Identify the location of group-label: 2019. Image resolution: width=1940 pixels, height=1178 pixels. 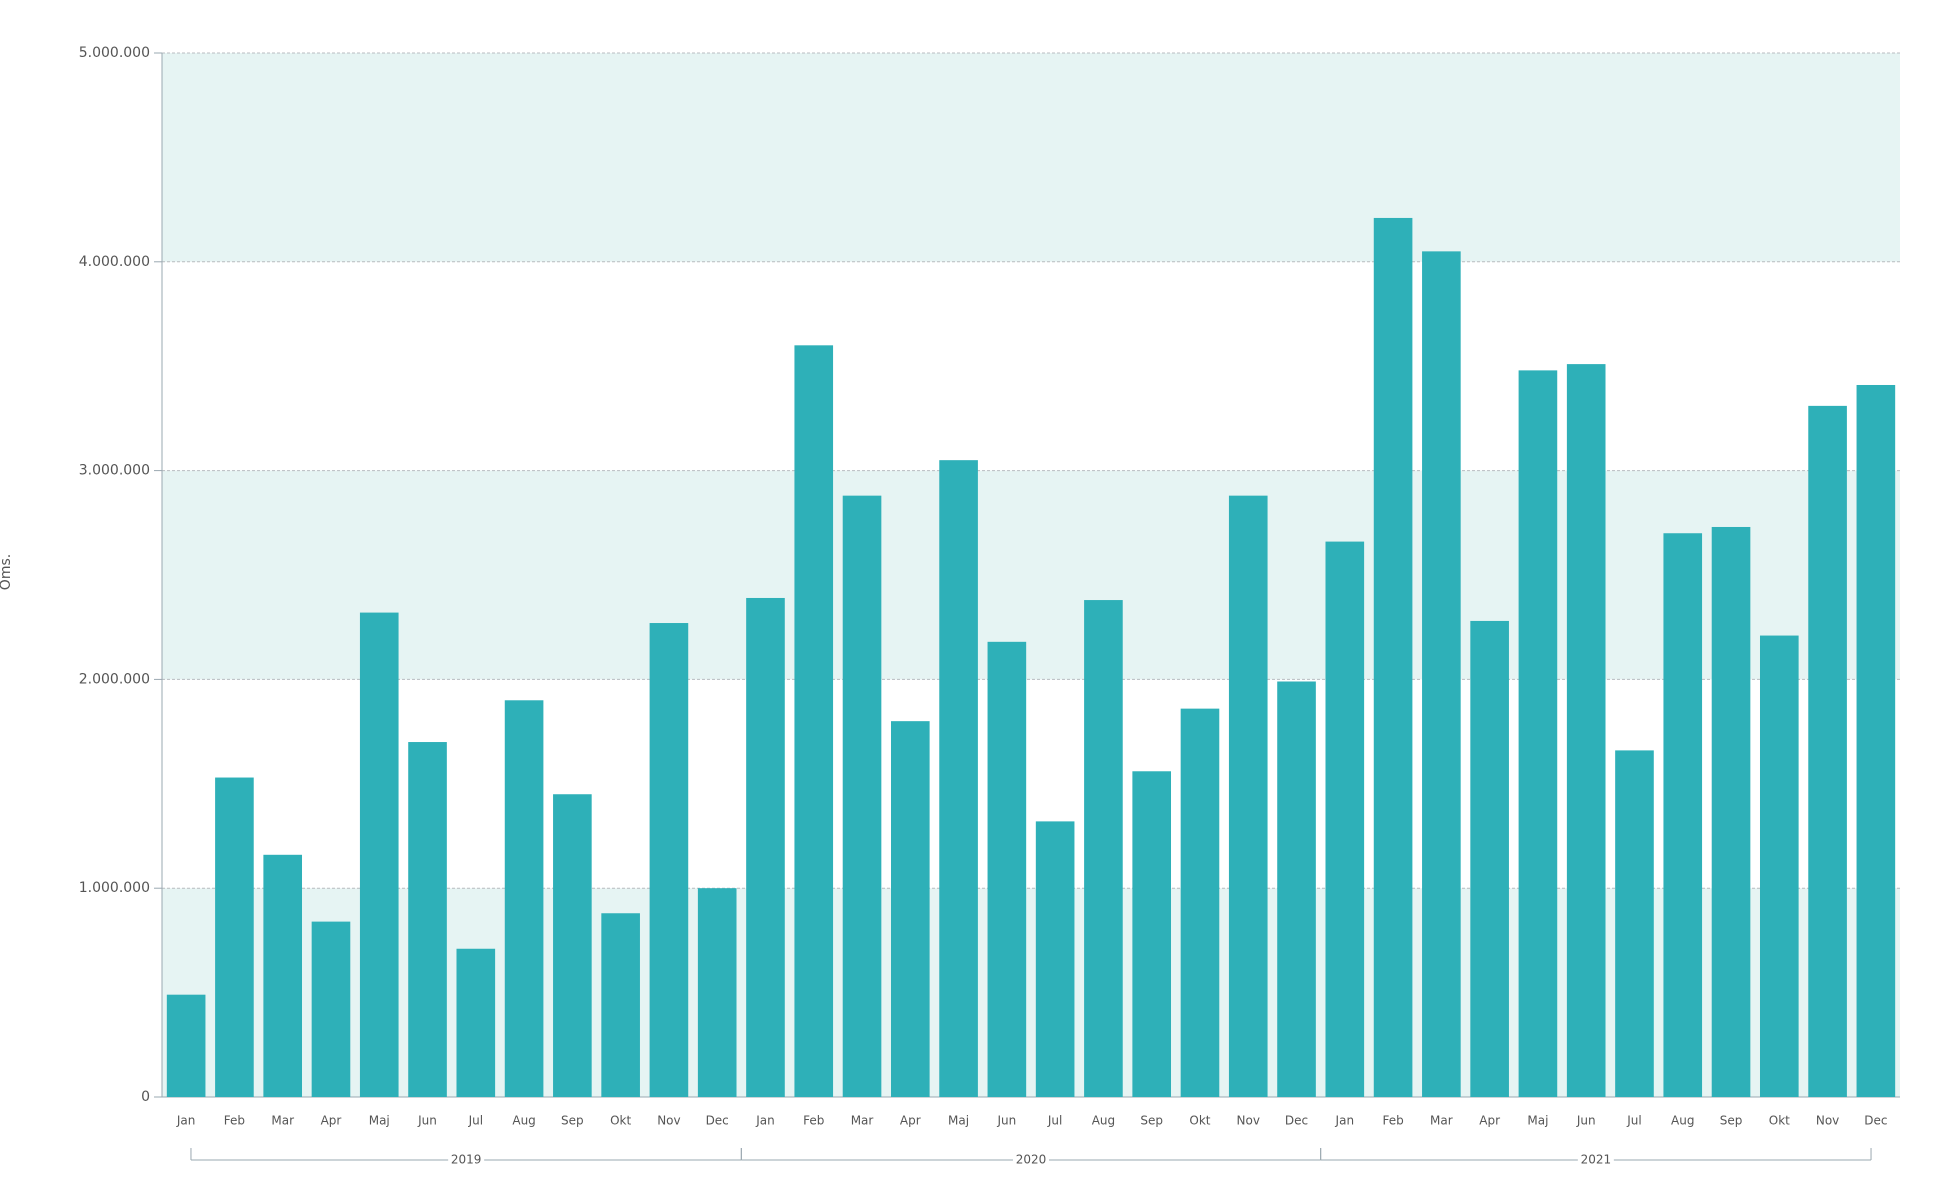
(466, 1160).